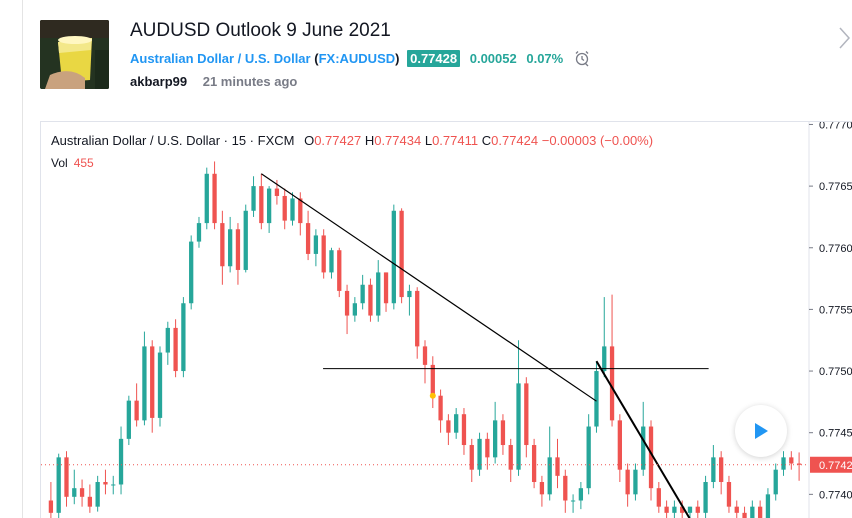 This screenshot has height=518, width=852. Describe the element at coordinates (835, 310) in the screenshot. I see `y-tick-label: 0.77550` at that location.